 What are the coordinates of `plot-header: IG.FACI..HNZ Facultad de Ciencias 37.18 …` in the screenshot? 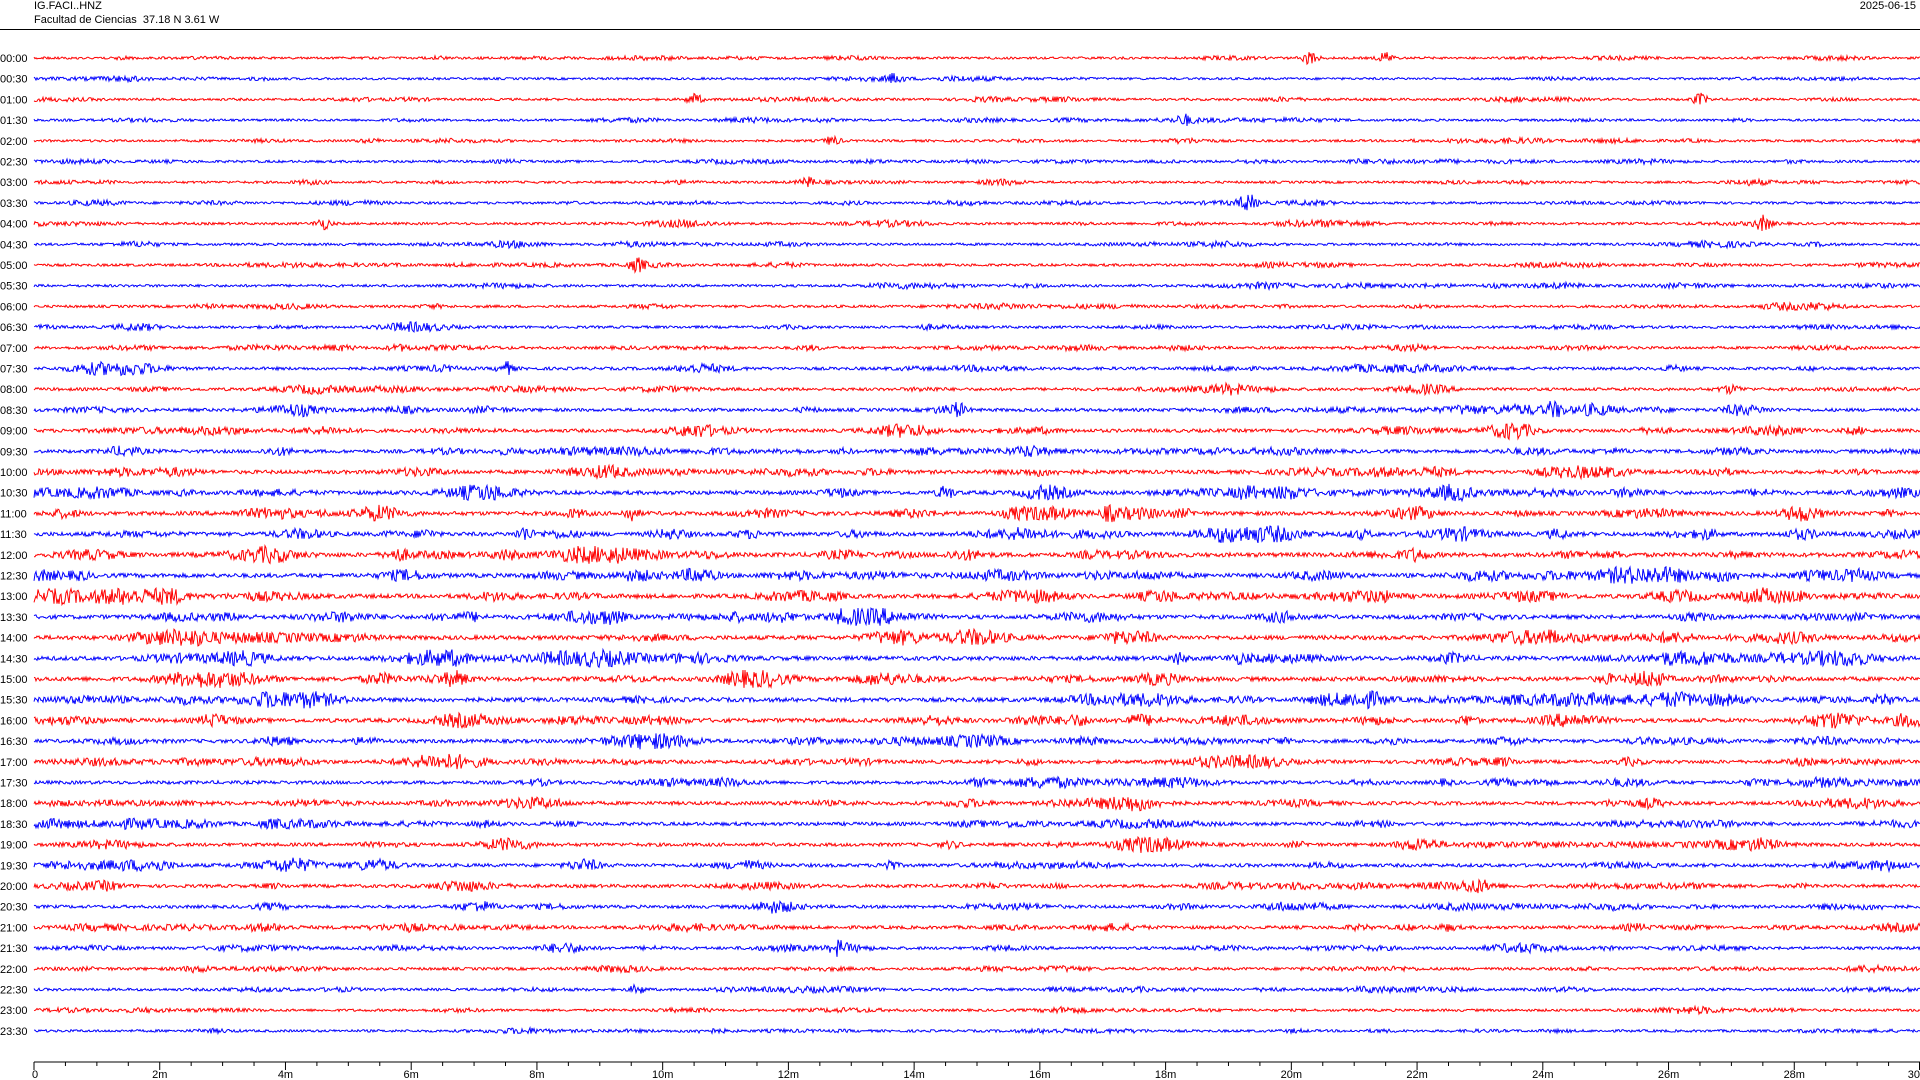 It's located at (960, 15).